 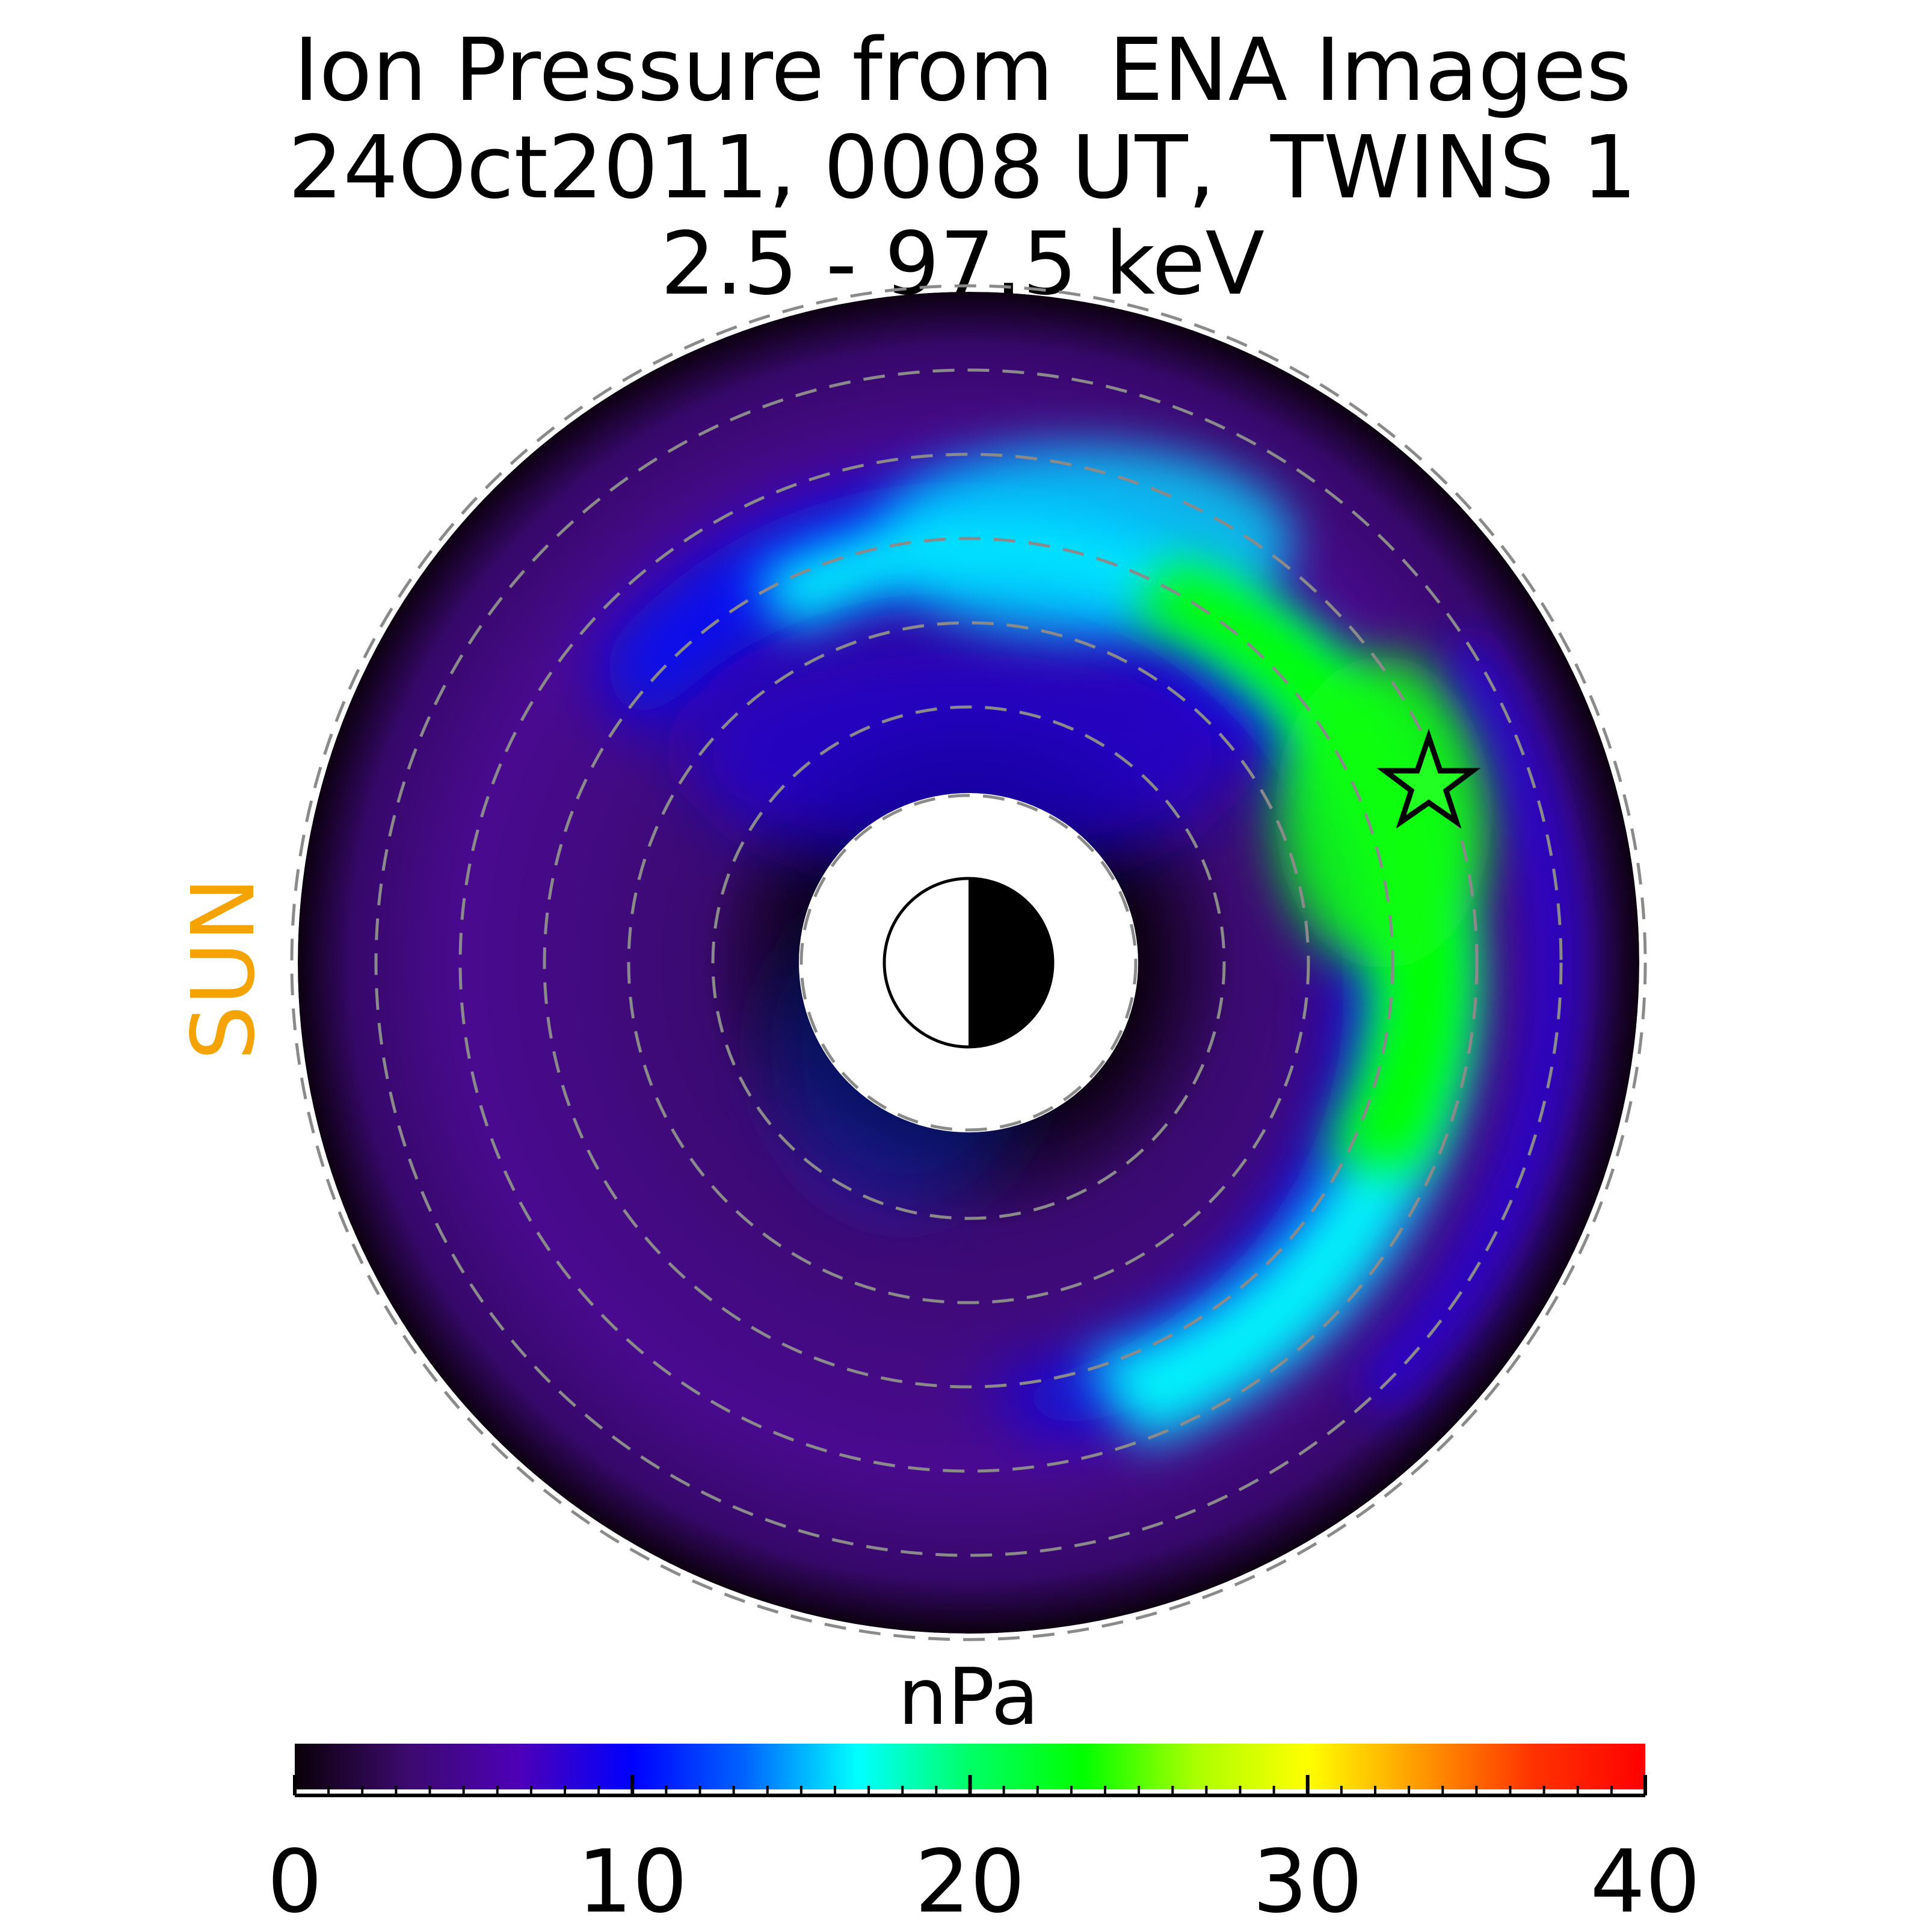 What do you see at coordinates (962, 167) in the screenshot?
I see `chart-title-line-2: 24Oct2011, 0008 UT, TWINS 1` at bounding box center [962, 167].